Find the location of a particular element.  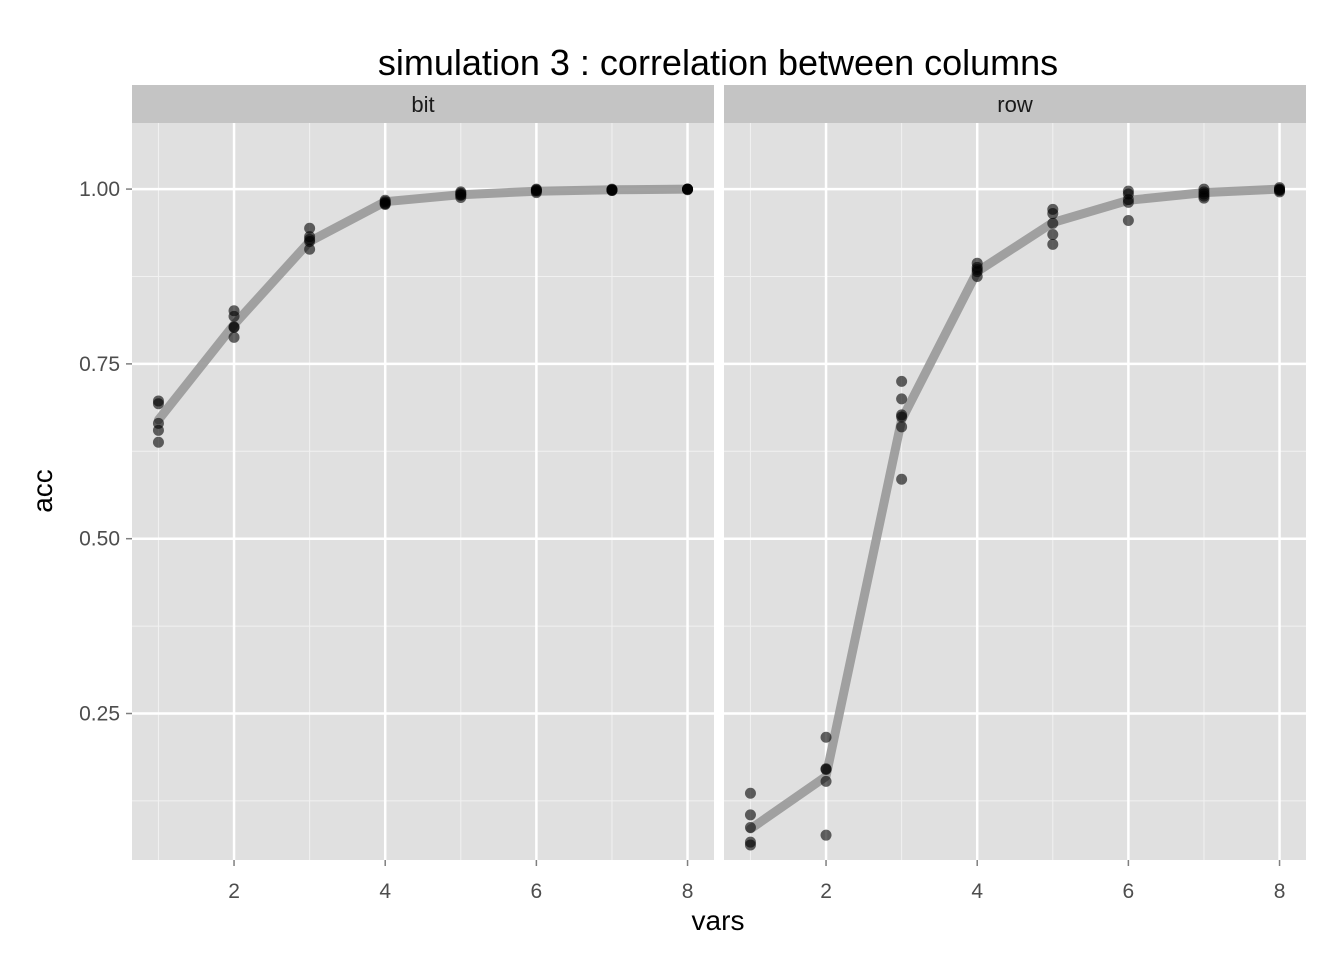

y-axis-title: acc is located at coordinates (42, 491).